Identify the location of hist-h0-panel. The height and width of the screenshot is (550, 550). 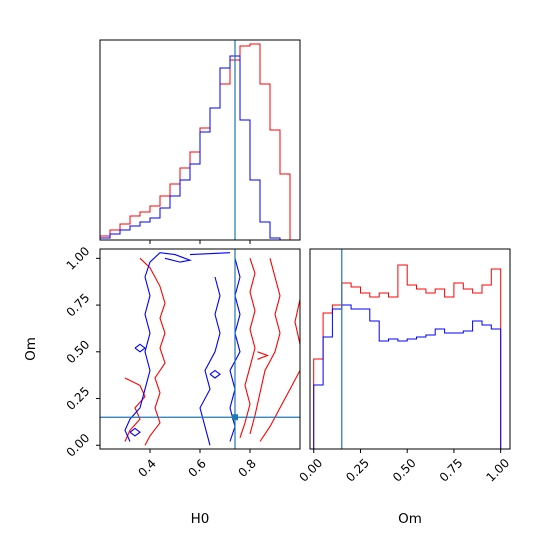
(200, 141).